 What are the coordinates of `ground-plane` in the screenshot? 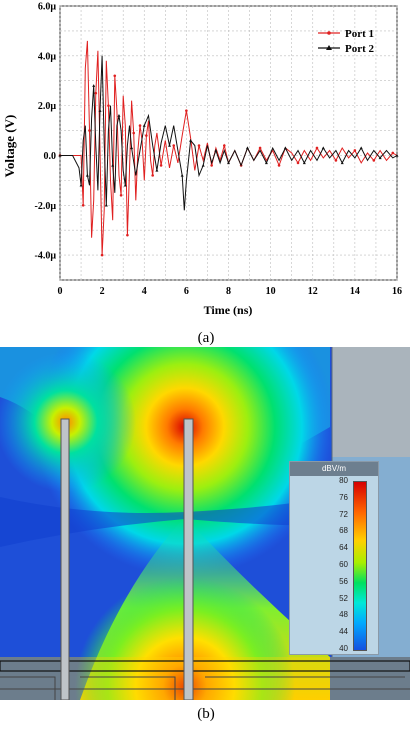 It's located at (205, 666).